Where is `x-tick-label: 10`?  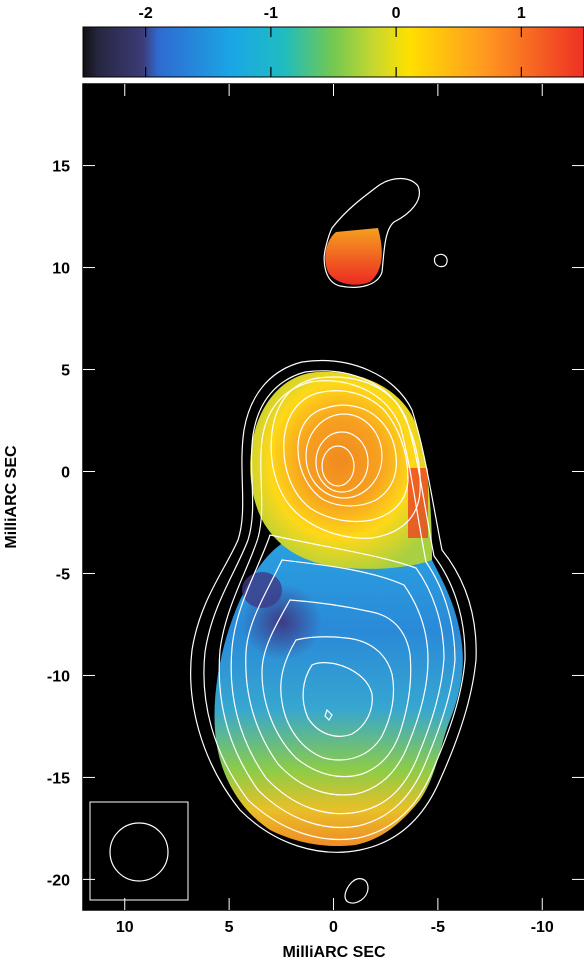 x-tick-label: 10 is located at coordinates (125, 927).